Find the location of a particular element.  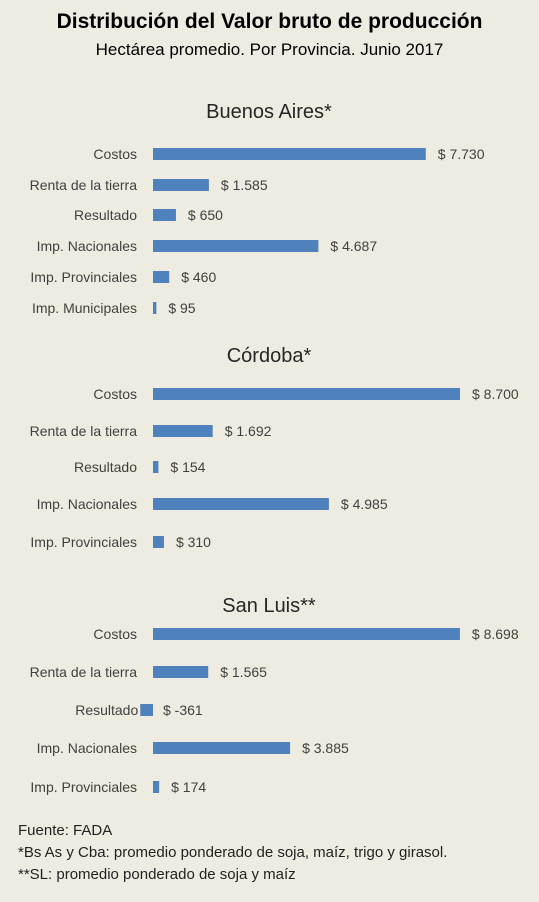

footnote-san-luis: **SL: promedio ponderado de soja y maíz is located at coordinates (157, 874).